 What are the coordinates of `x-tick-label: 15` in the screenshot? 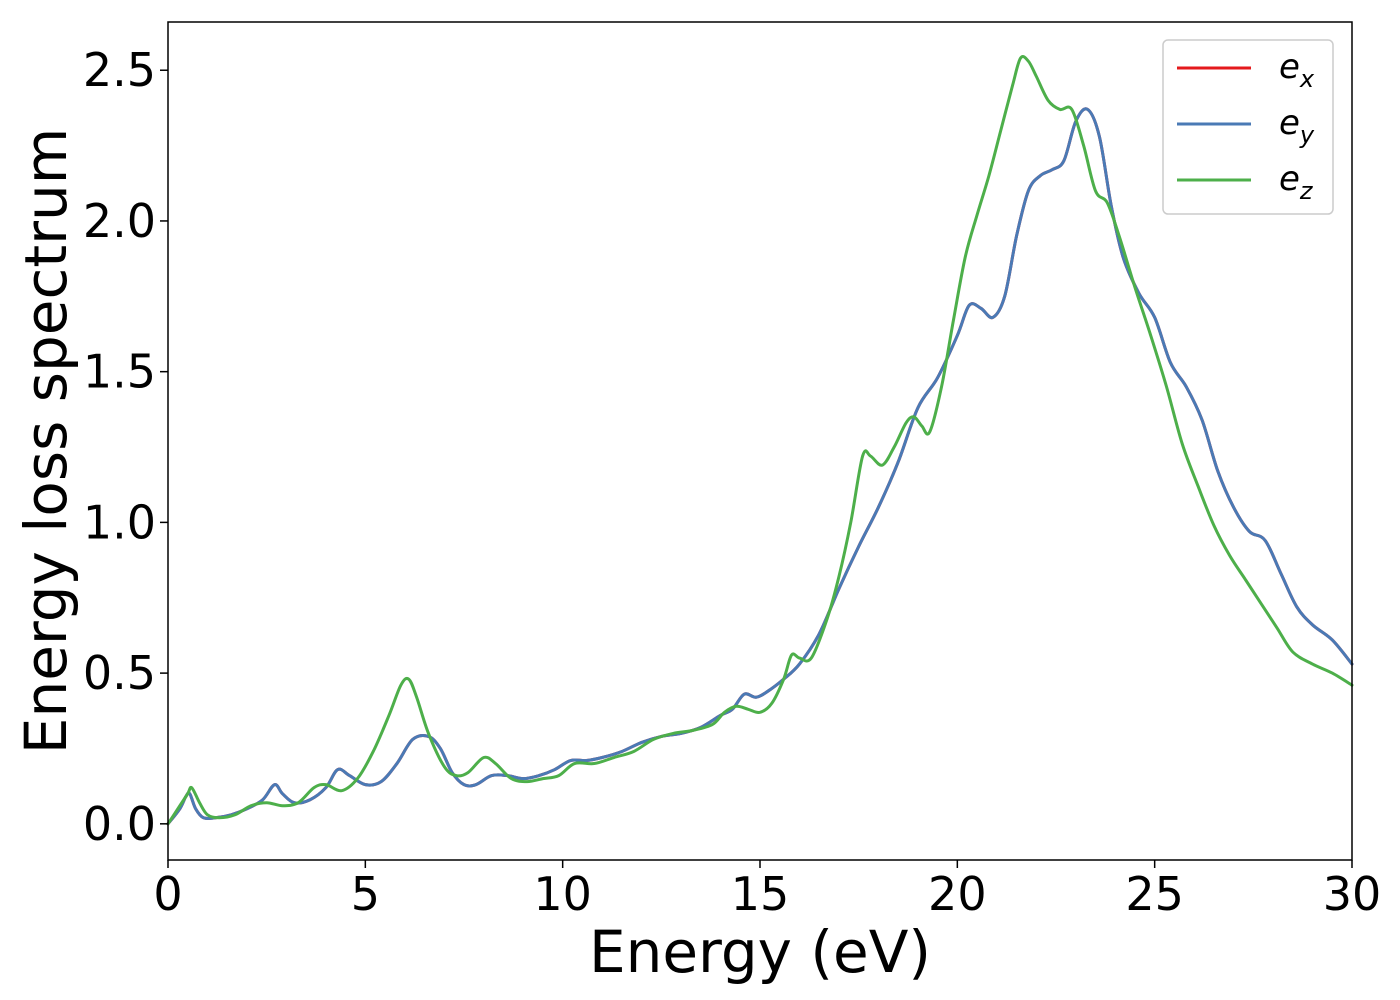 It's located at (760, 894).